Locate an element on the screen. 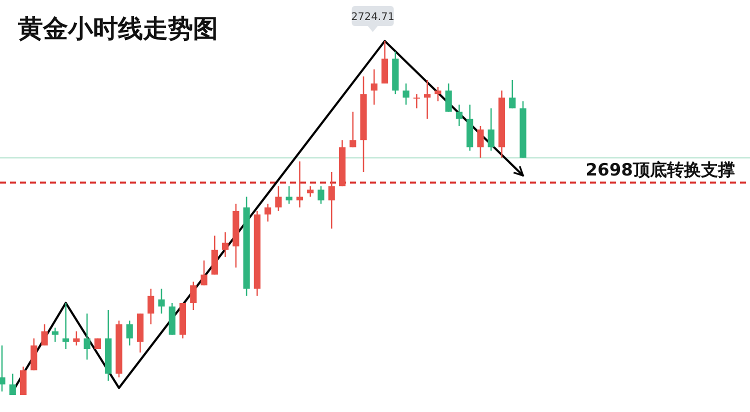 The width and height of the screenshot is (750, 412). text: 2724.71 is located at coordinates (372, 17).